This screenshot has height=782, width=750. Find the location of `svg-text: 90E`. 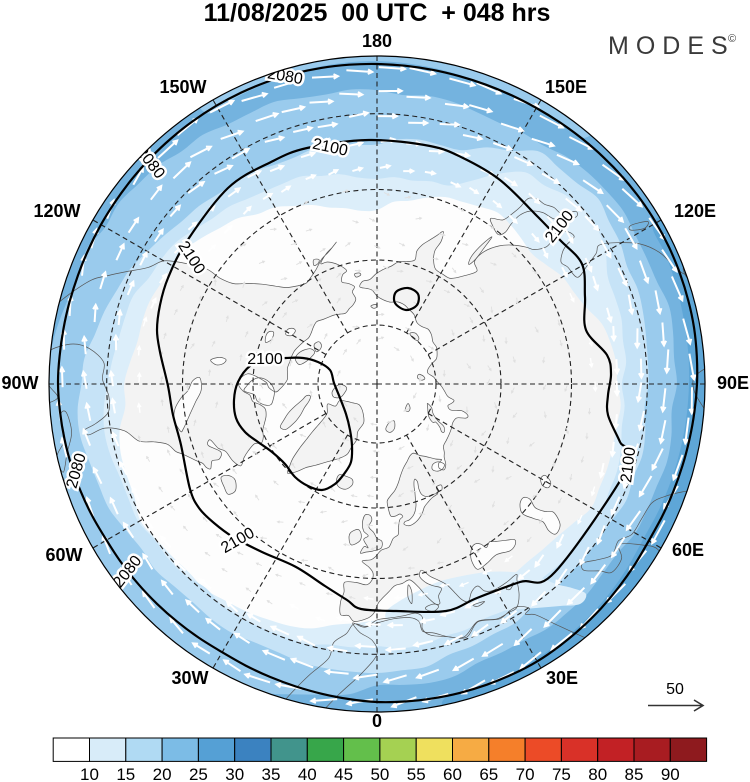

svg-text: 90E is located at coordinates (733, 383).